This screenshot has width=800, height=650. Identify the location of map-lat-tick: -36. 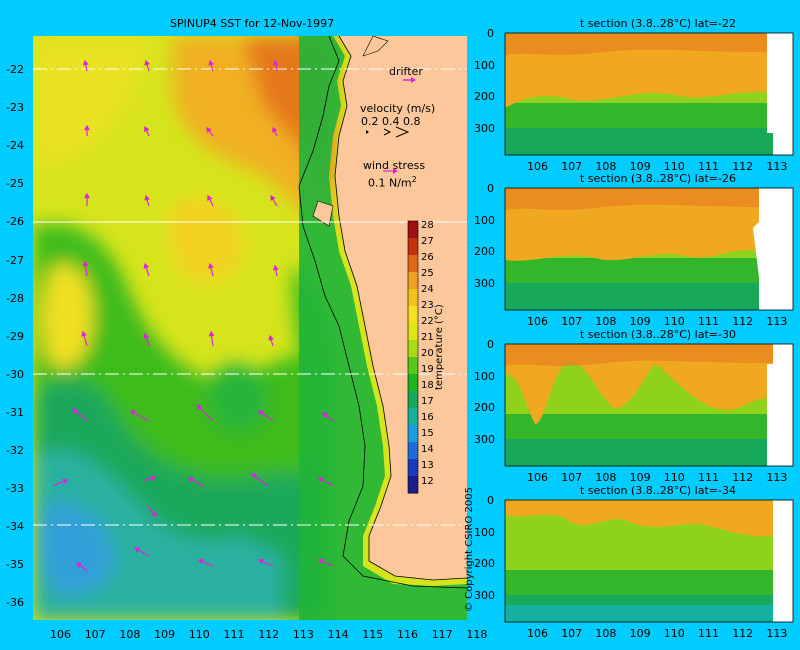
(15, 603).